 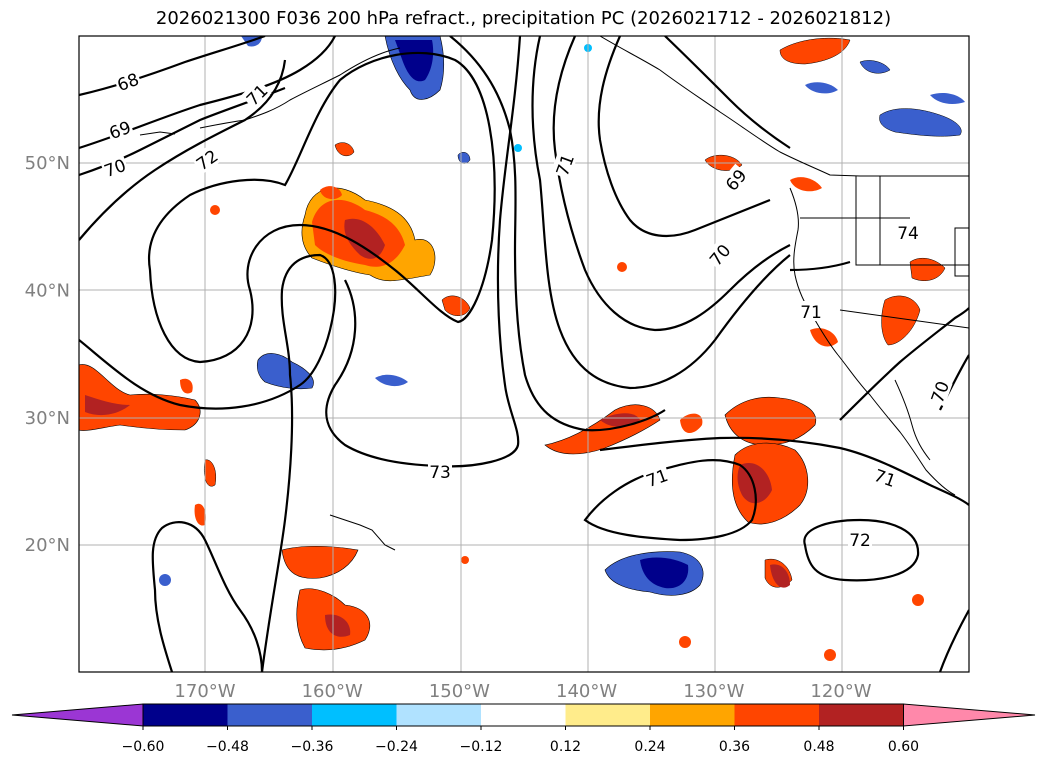 I want to click on contour-label: 73, so click(x=440, y=473).